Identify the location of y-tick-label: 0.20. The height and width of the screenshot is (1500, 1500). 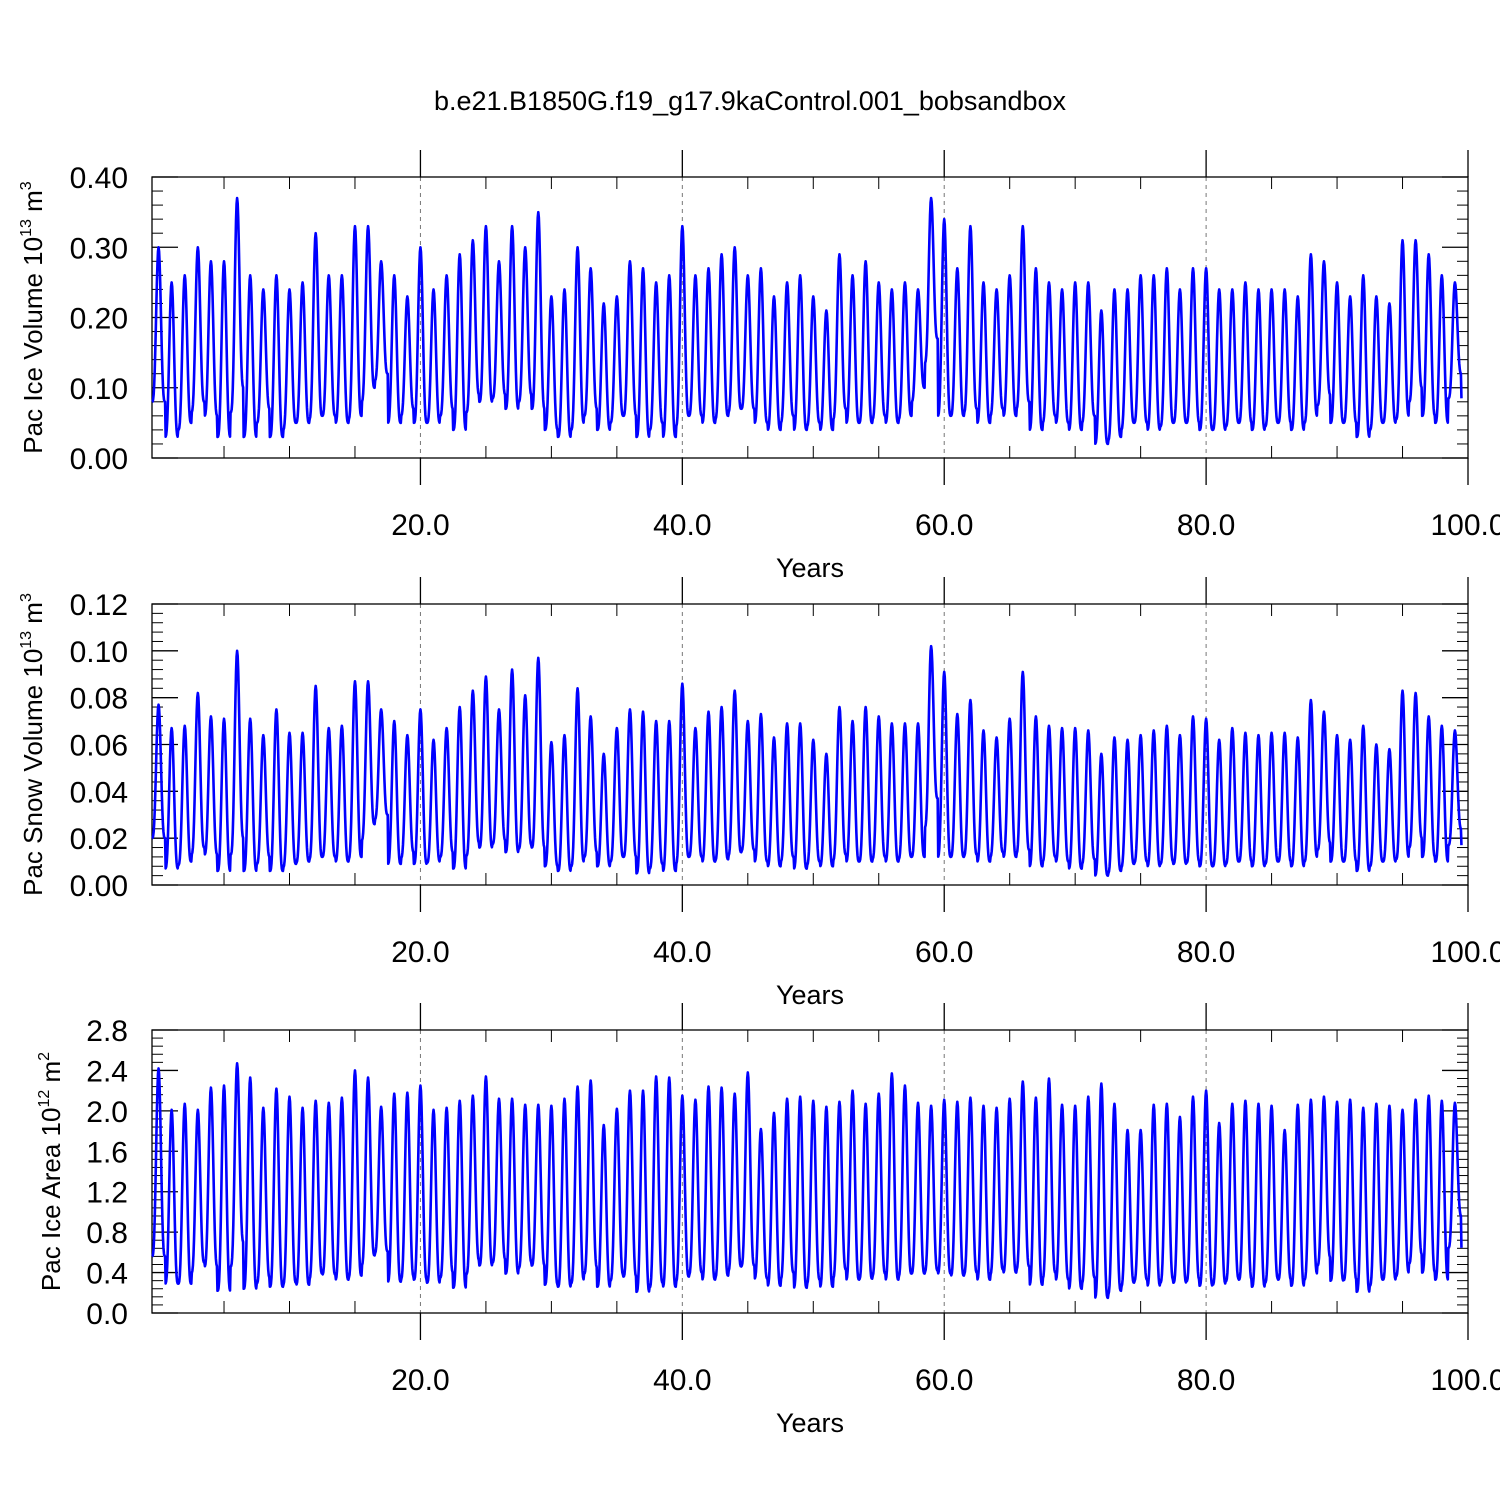
(99, 319).